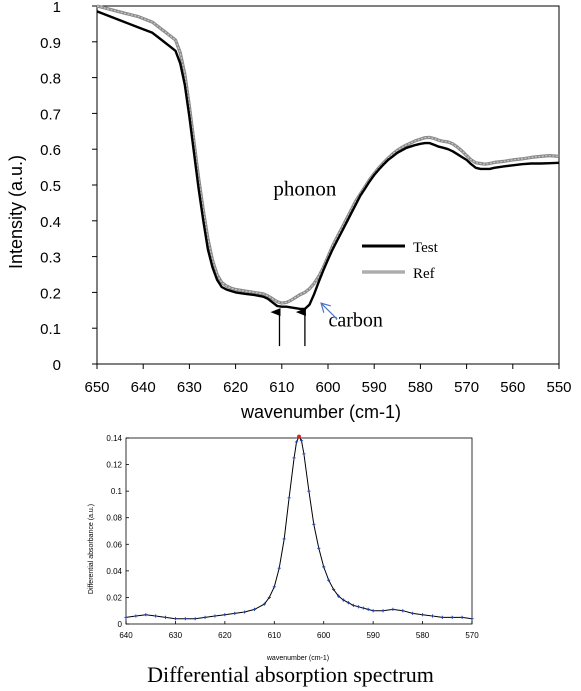 The height and width of the screenshot is (691, 581). I want to click on main-y-tick-label: 0.9, so click(50, 43).